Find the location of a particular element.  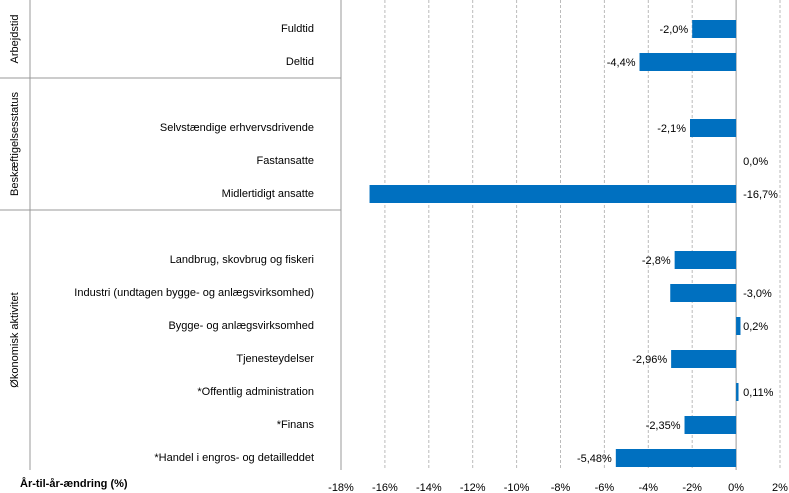

y-tick-label: Selvstændige erhvervsdrivende is located at coordinates (237, 128).